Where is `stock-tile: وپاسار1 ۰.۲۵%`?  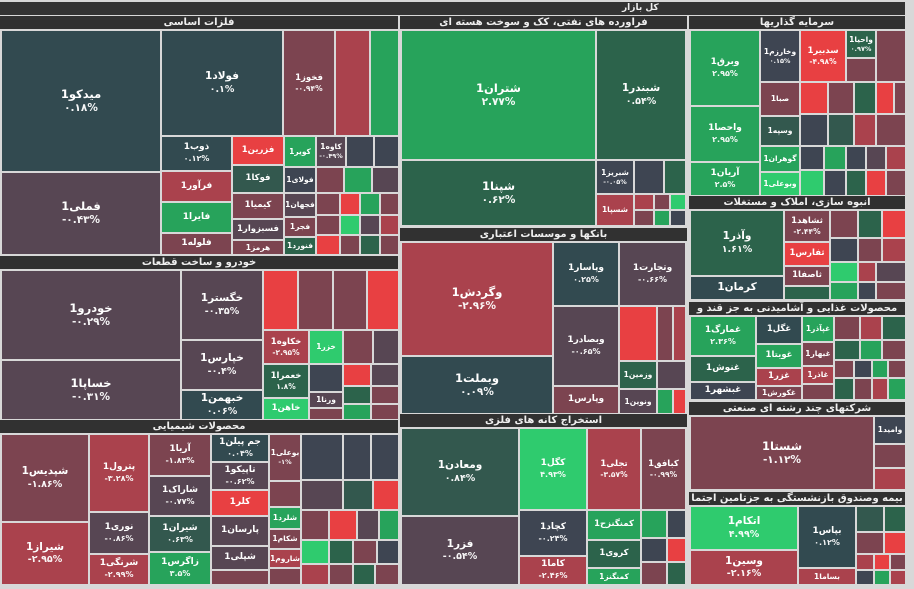 stock-tile: وپاسار1 ۰.۲۵% is located at coordinates (586, 274).